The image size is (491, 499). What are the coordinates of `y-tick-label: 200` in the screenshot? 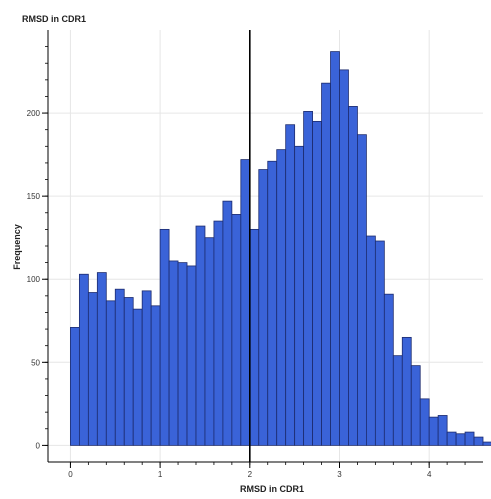 It's located at (34, 113).